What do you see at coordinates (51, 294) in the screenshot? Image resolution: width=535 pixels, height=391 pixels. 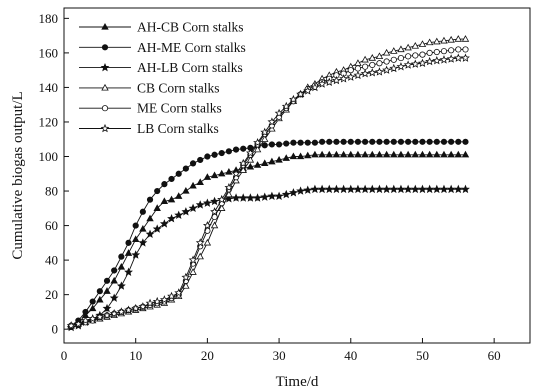 I see `y-tick-label: 20` at bounding box center [51, 294].